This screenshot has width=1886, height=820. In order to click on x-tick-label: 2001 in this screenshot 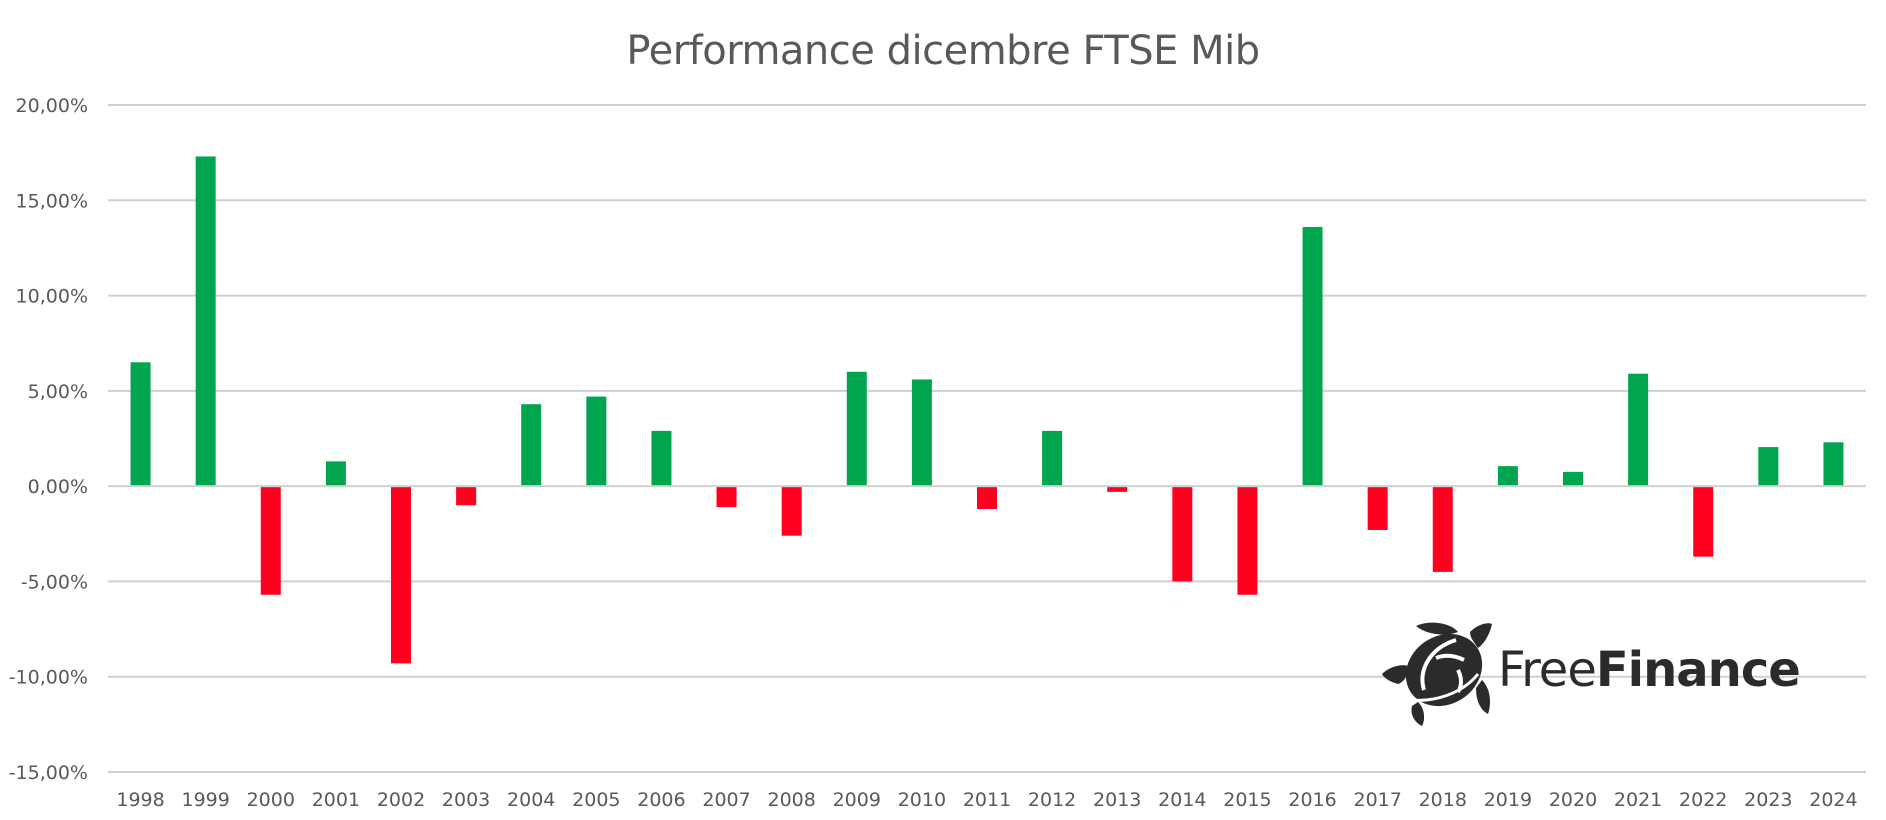, I will do `click(336, 800)`.